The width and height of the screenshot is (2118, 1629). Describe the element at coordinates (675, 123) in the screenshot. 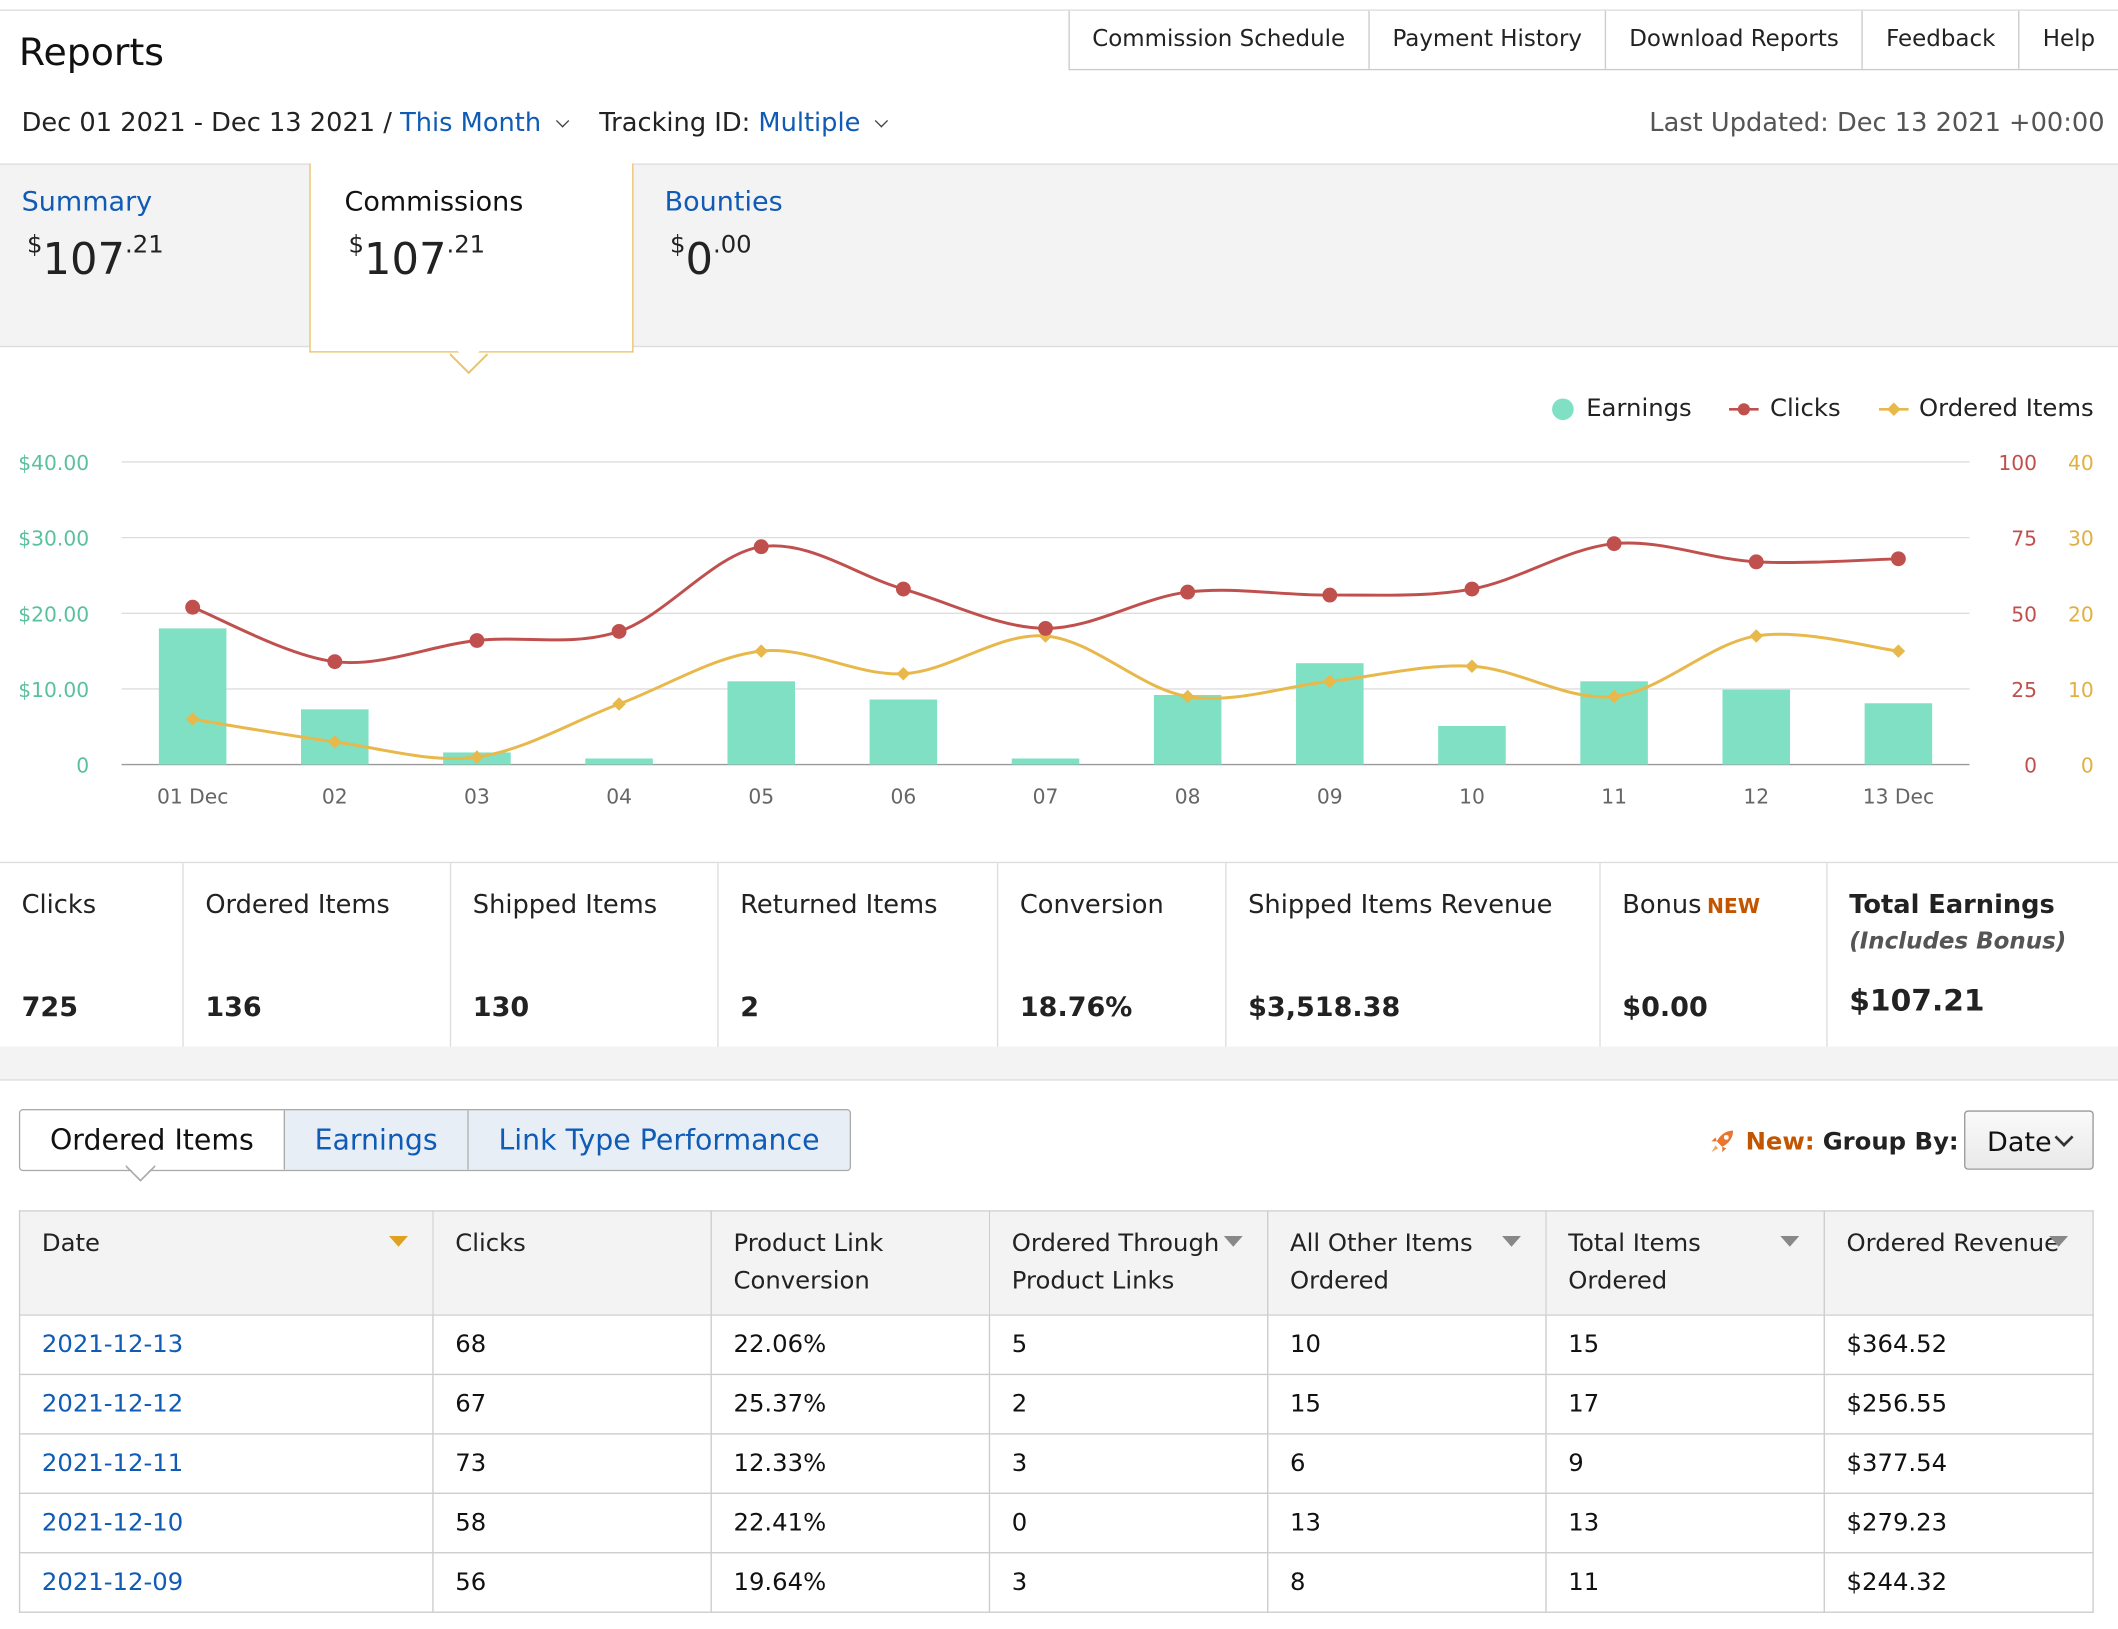

I see `tracking-label: Tracking ID:` at that location.